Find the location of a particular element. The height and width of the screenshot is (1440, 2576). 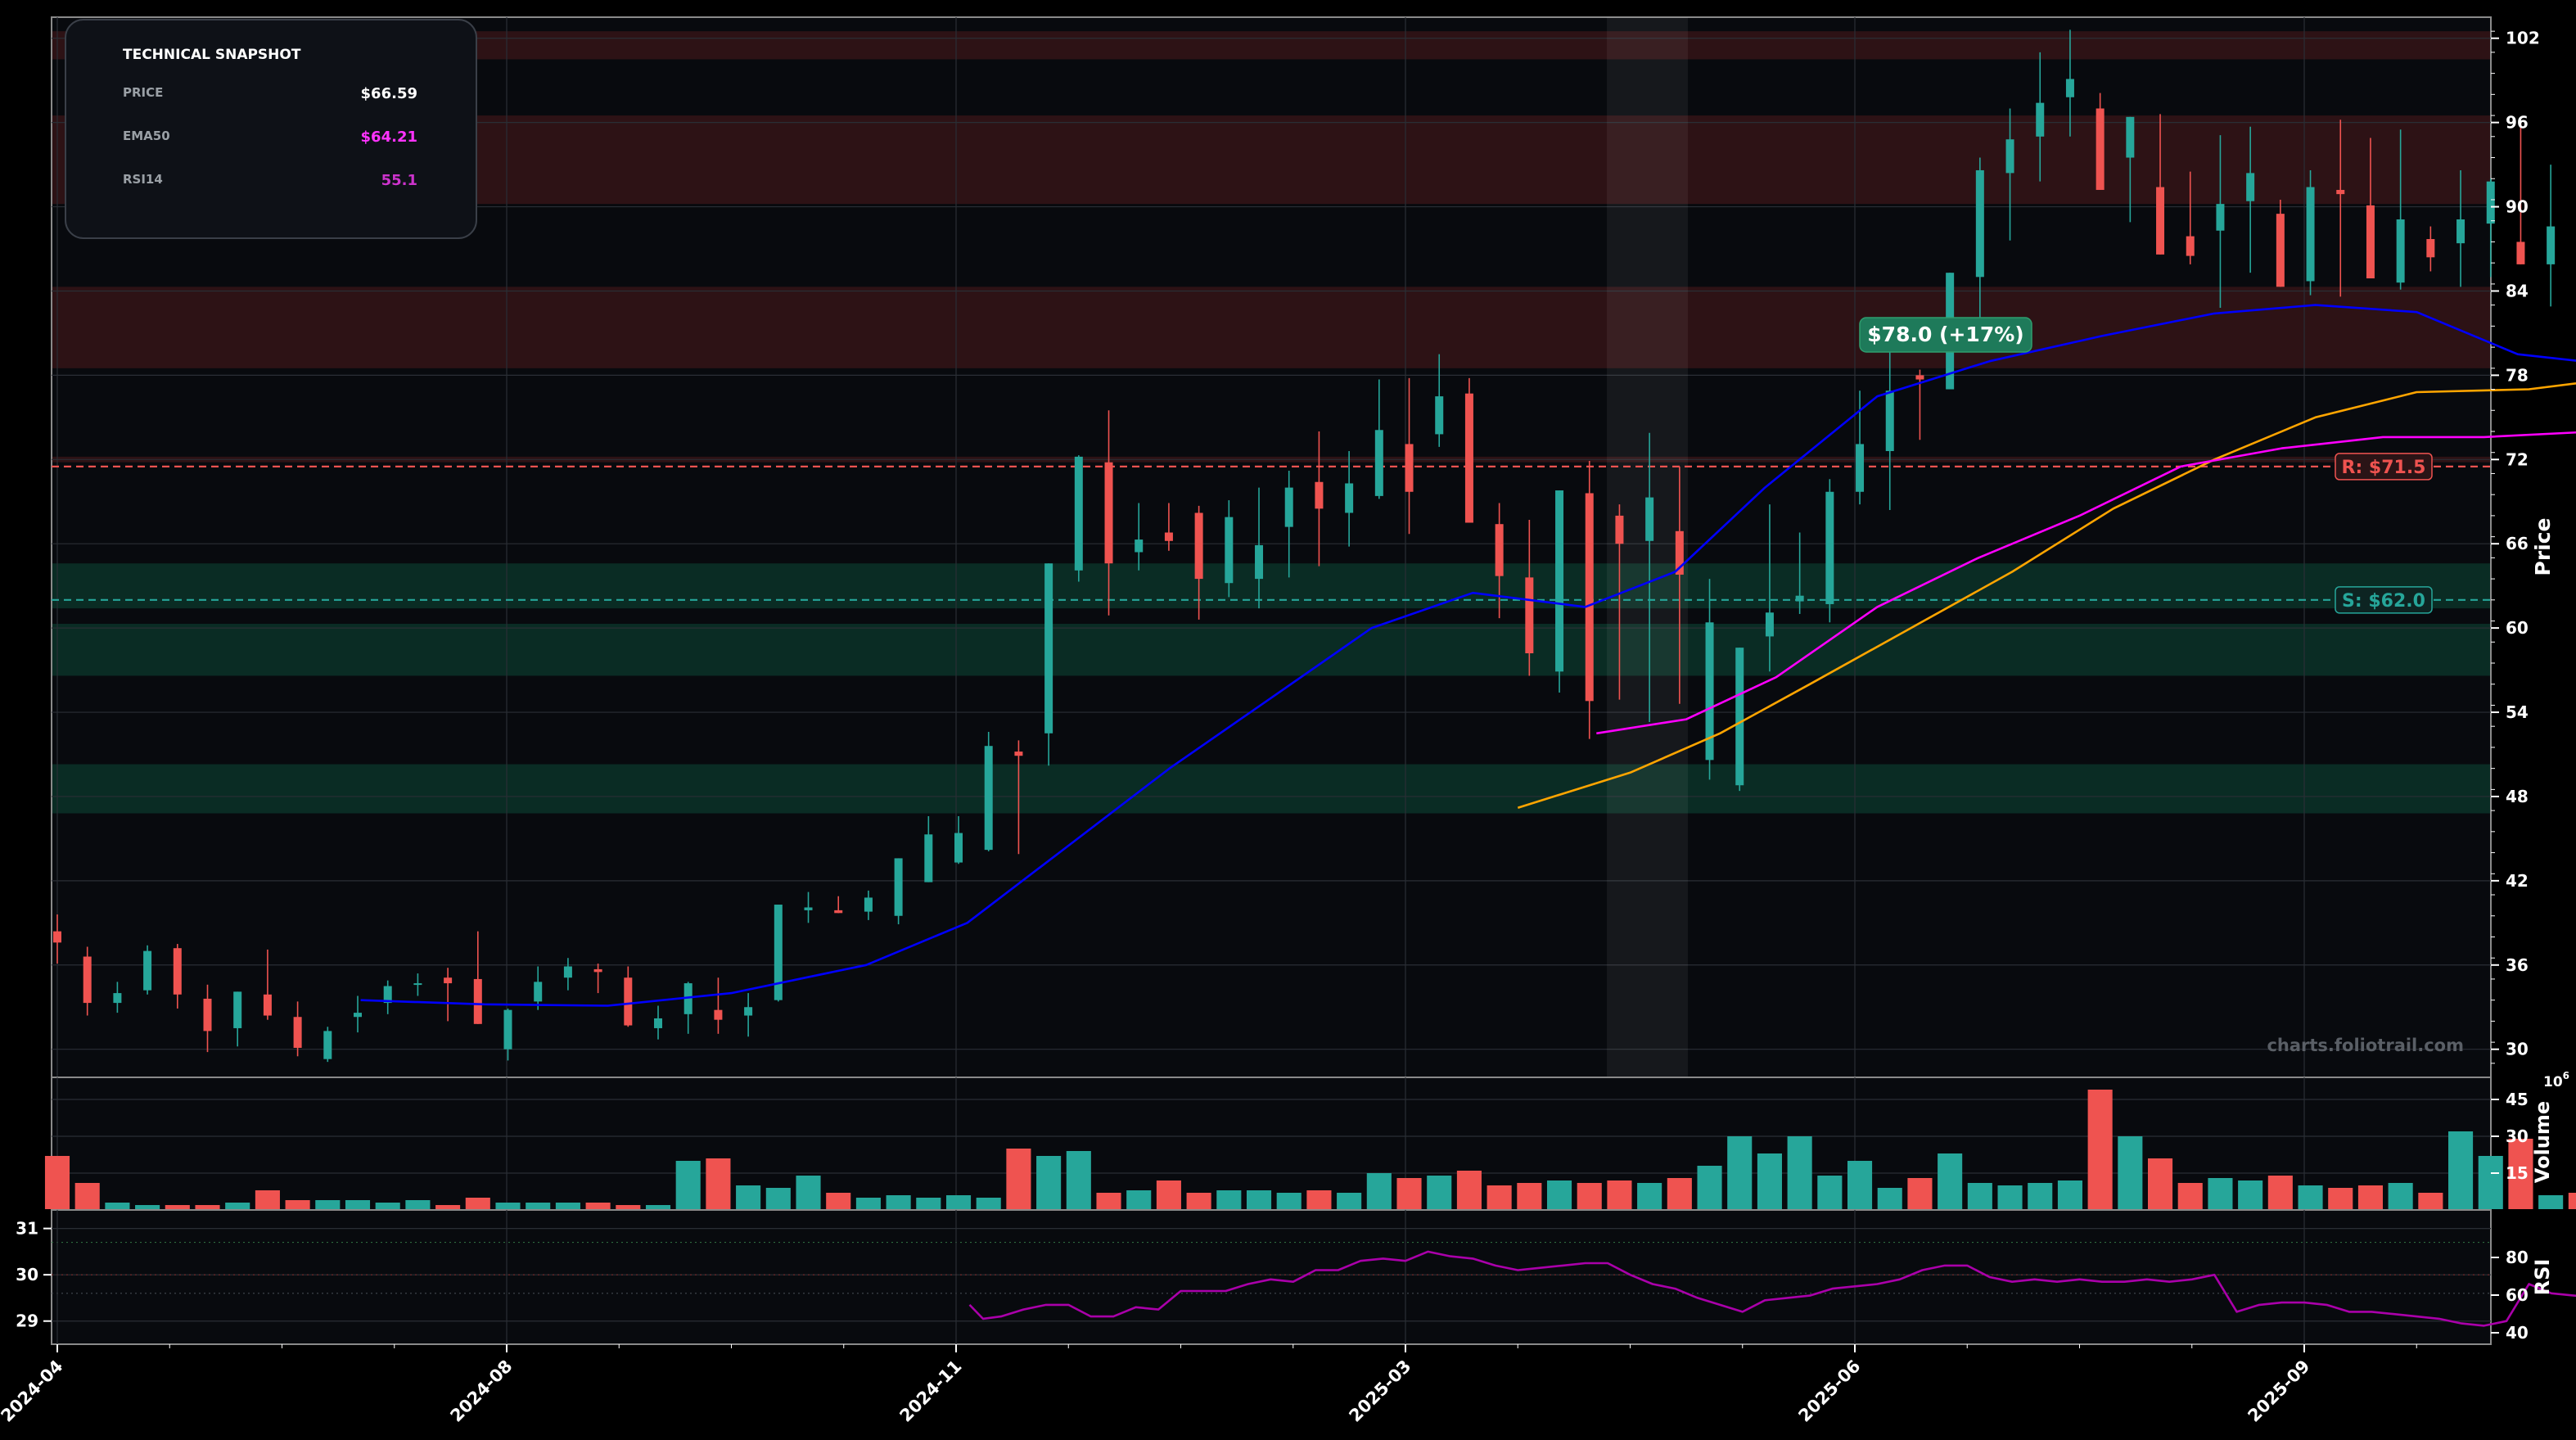

volume-grid is located at coordinates (1271, 1143).